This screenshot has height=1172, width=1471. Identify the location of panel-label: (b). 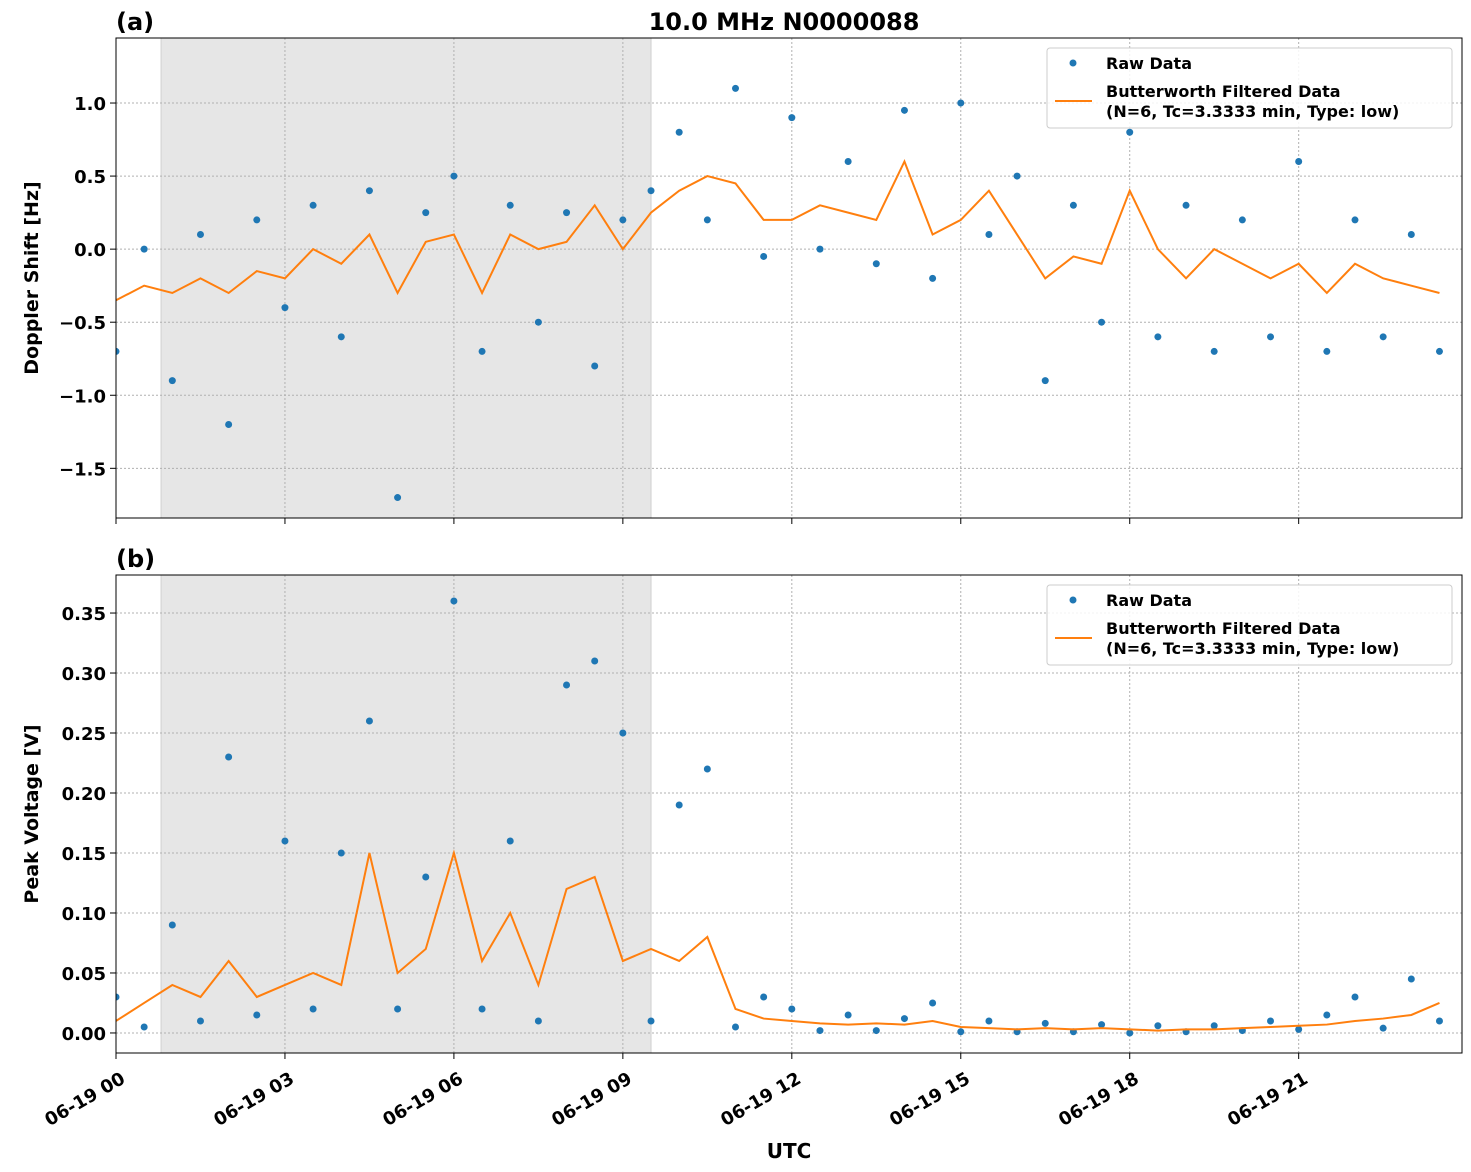
(135, 559).